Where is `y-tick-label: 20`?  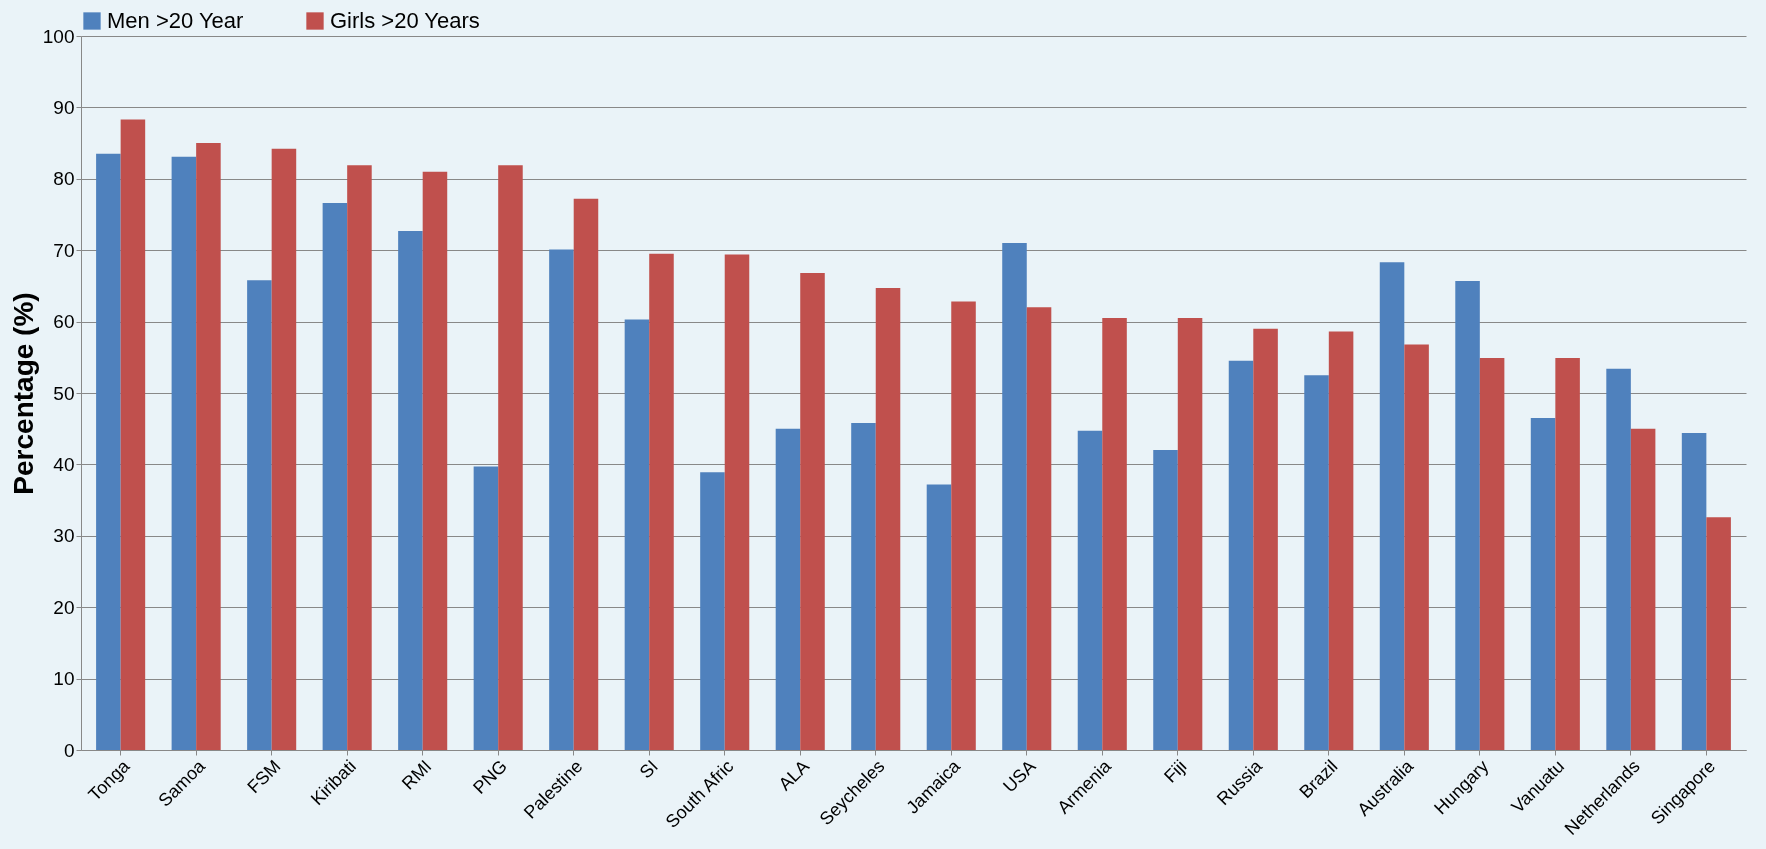
y-tick-label: 20 is located at coordinates (64, 607).